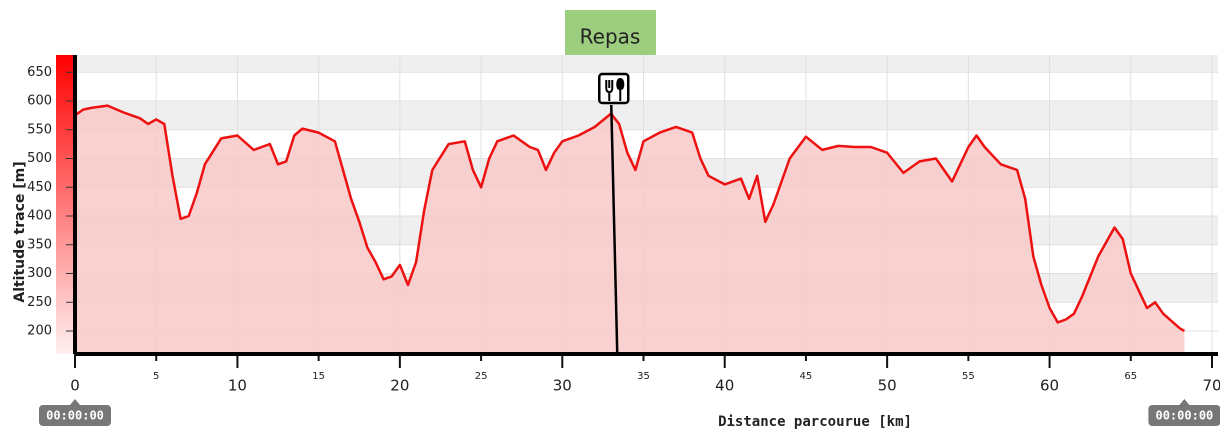 The image size is (1220, 433). What do you see at coordinates (39, 302) in the screenshot?
I see `y-tick-label: 250` at bounding box center [39, 302].